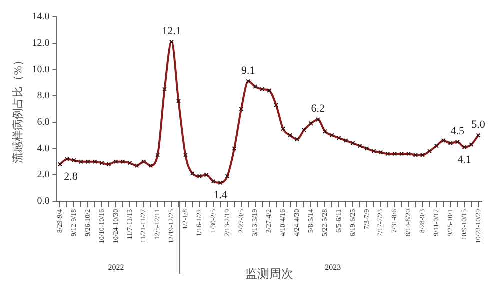 Image resolution: width=500 pixels, height=290 pixels. I want to click on data-label: 2.8, so click(71, 176).